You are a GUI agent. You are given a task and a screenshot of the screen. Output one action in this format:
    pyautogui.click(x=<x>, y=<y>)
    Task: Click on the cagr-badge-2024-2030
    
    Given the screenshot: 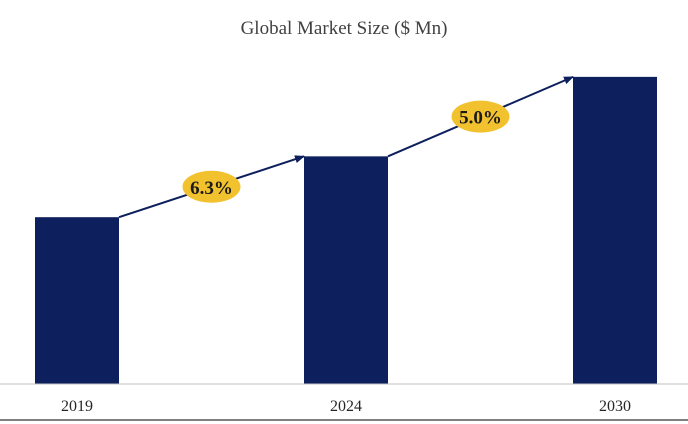 What is the action you would take?
    pyautogui.click(x=480, y=116)
    